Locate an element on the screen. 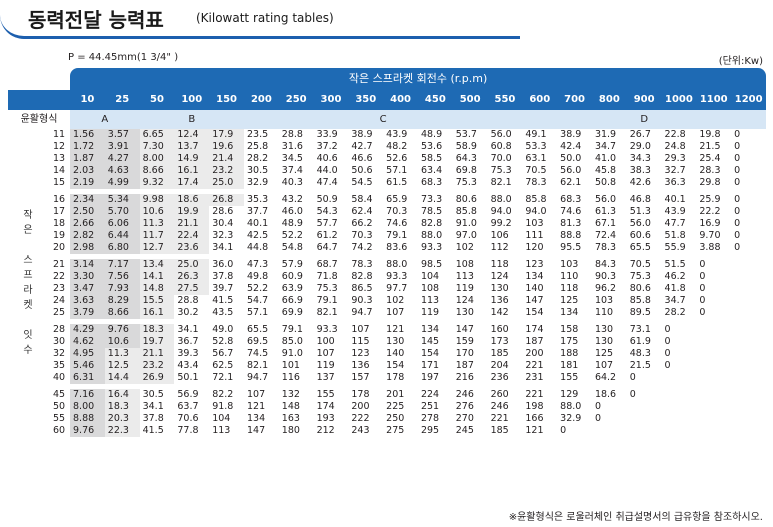  title-underline-swoosh is located at coordinates (260, 19).